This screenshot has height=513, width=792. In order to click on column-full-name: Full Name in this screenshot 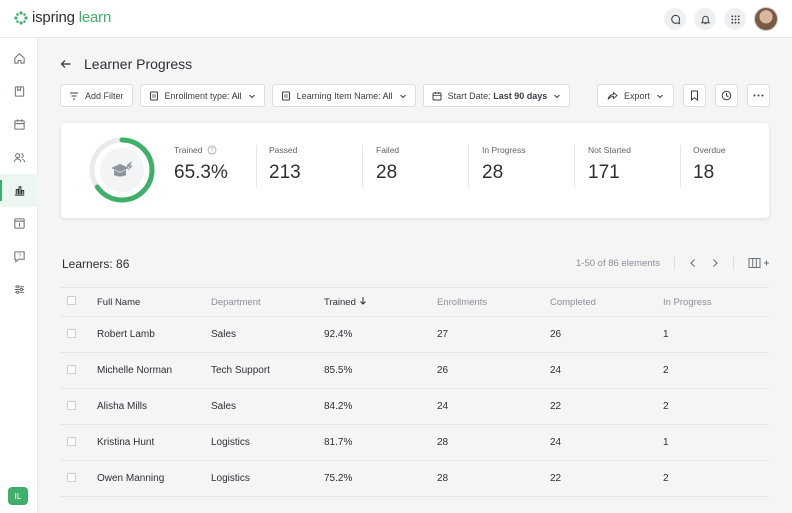, I will do `click(154, 302)`.